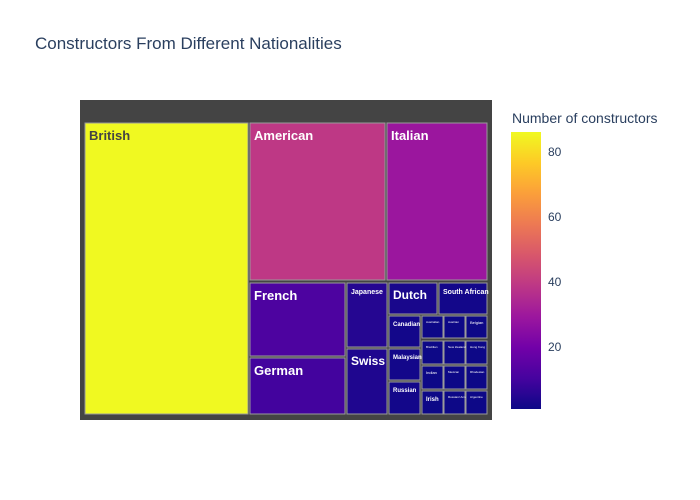 Image resolution: width=700 pixels, height=500 pixels. What do you see at coordinates (555, 151) in the screenshot?
I see `colorbar-tick-label: 80` at bounding box center [555, 151].